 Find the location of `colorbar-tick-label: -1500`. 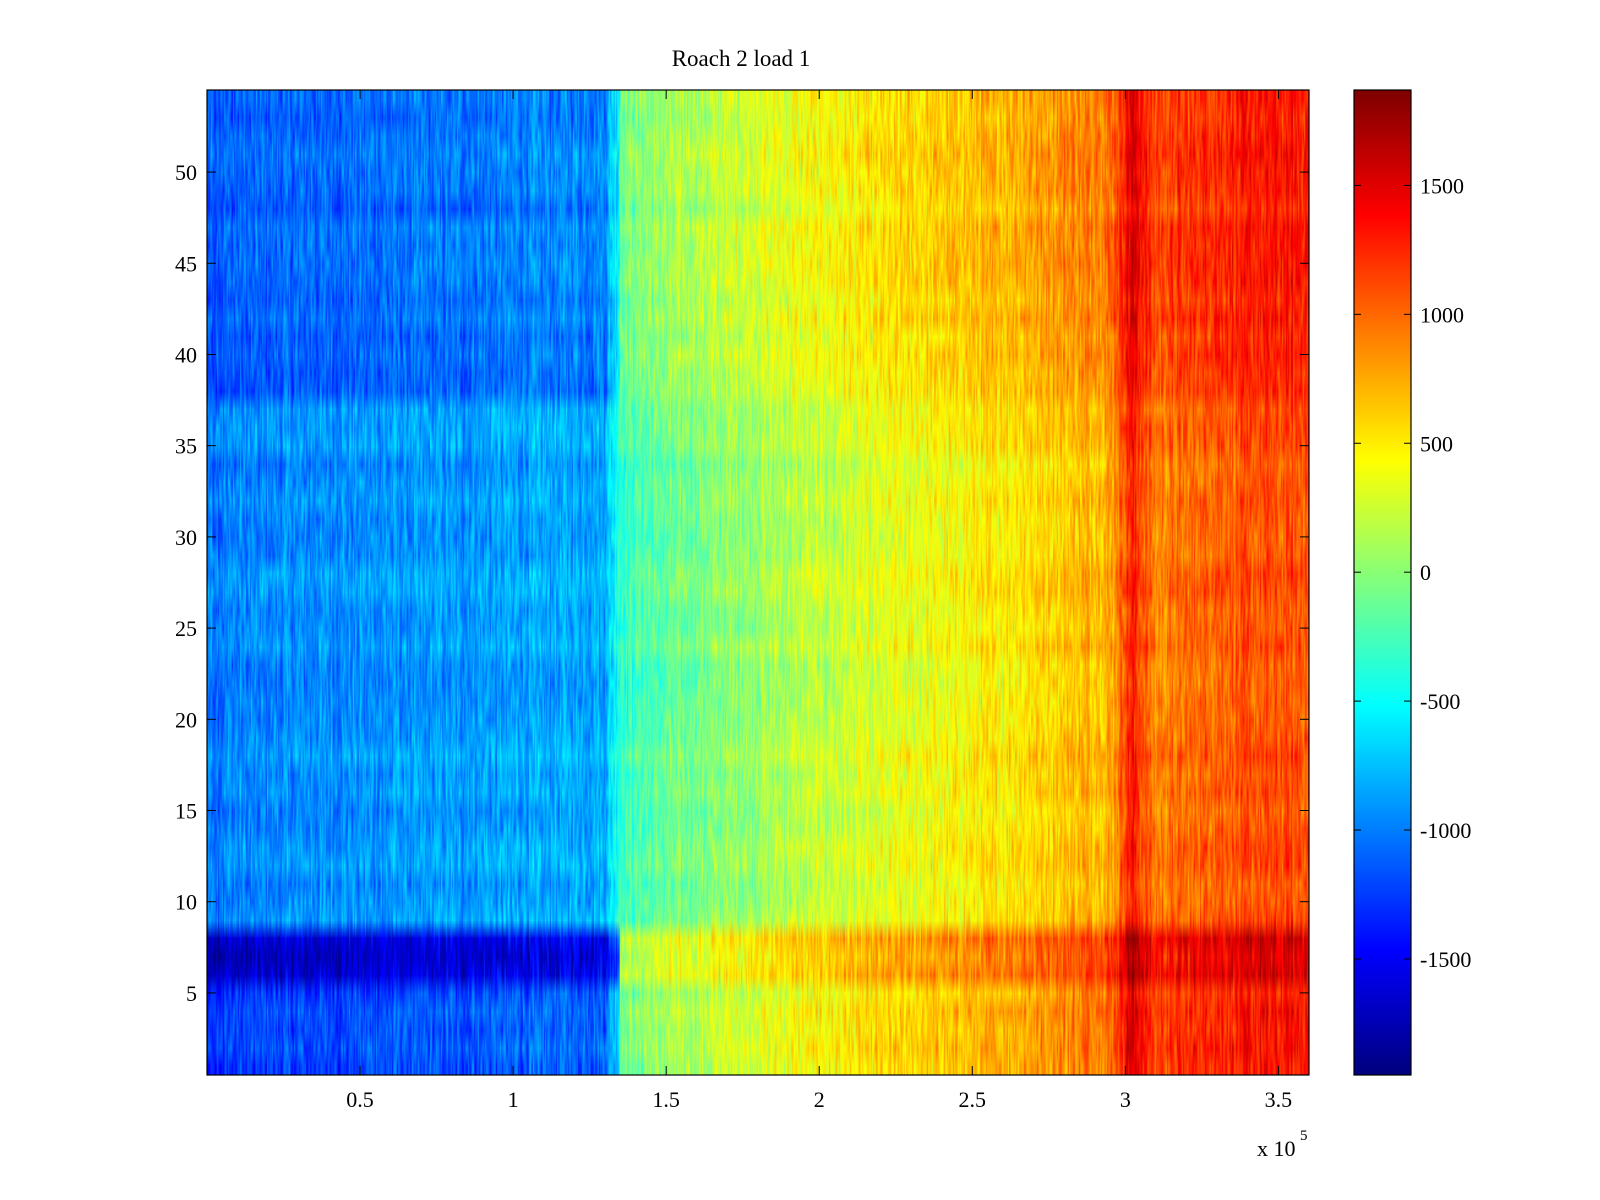

colorbar-tick-label: -1500 is located at coordinates (1445, 959).